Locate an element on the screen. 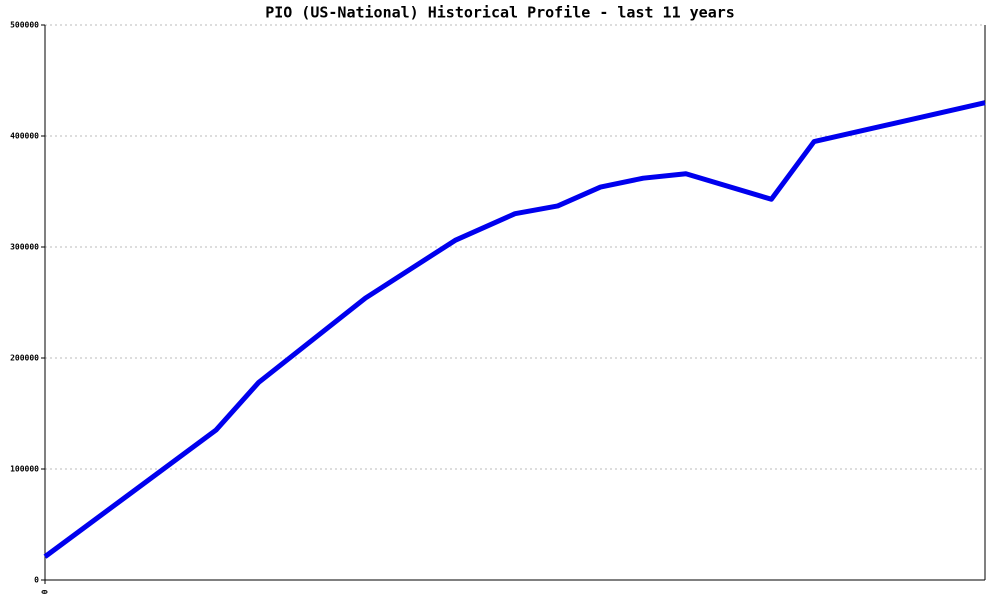 The image size is (1000, 600). y-tick-label: 200000 is located at coordinates (24, 358).